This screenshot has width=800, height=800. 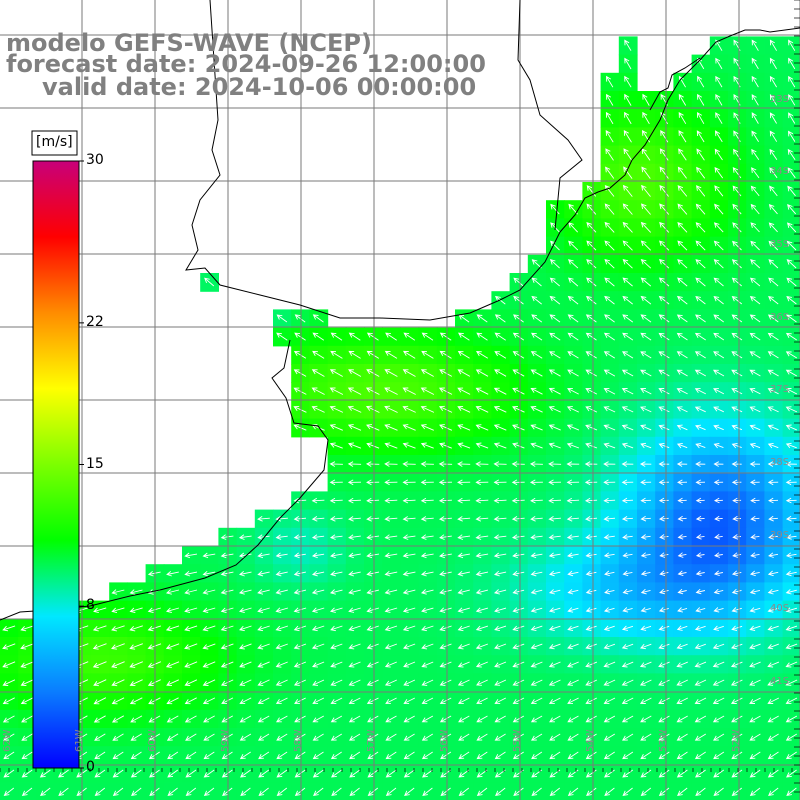 I want to click on title-model: modelo GEFS-WAVE (NCEP), so click(x=189, y=43).